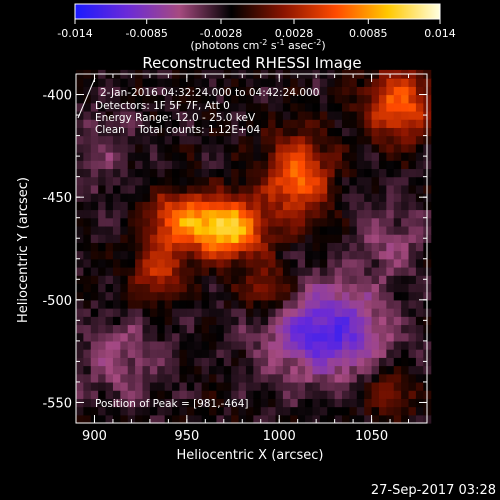  Describe the element at coordinates (162, 106) in the screenshot. I see `annotation-detectors: Detectors: 1F 5F 7F, Att 0` at that location.